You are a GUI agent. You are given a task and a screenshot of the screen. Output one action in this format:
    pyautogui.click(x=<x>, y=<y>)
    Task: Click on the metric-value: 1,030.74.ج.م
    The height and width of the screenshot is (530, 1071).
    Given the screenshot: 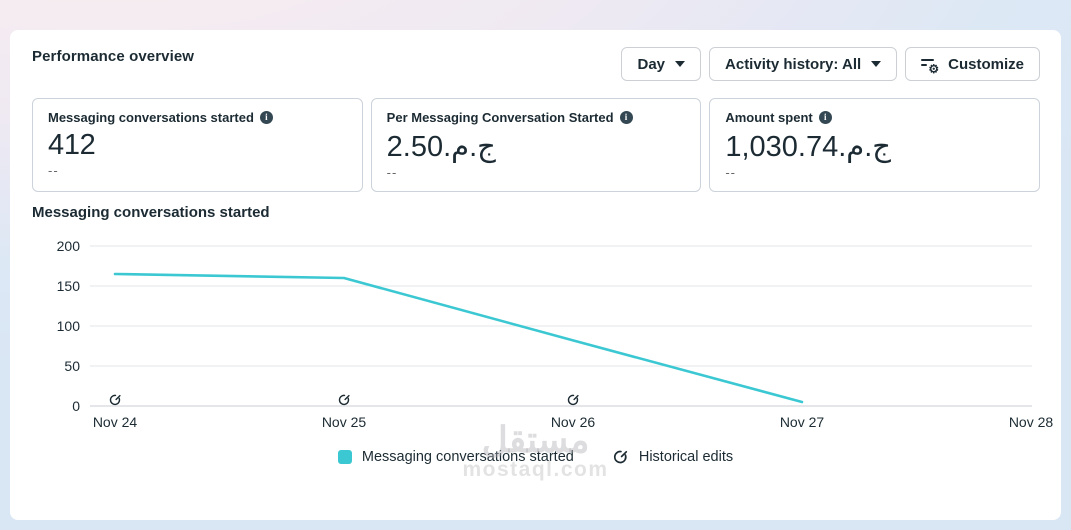 What is the action you would take?
    pyautogui.click(x=808, y=147)
    